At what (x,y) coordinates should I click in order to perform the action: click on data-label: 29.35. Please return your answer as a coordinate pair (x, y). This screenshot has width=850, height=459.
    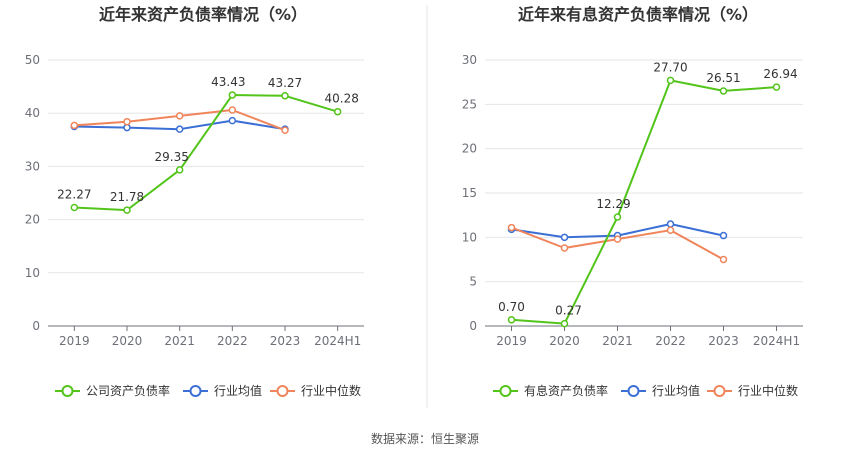
    Looking at the image, I should click on (171, 157).